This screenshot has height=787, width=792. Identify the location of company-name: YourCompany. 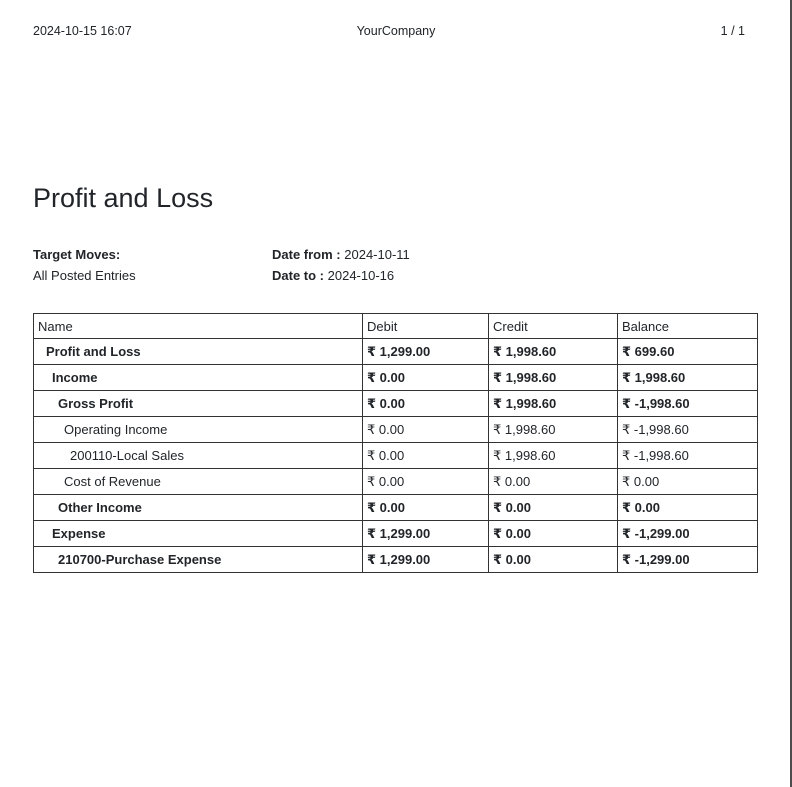
(396, 31).